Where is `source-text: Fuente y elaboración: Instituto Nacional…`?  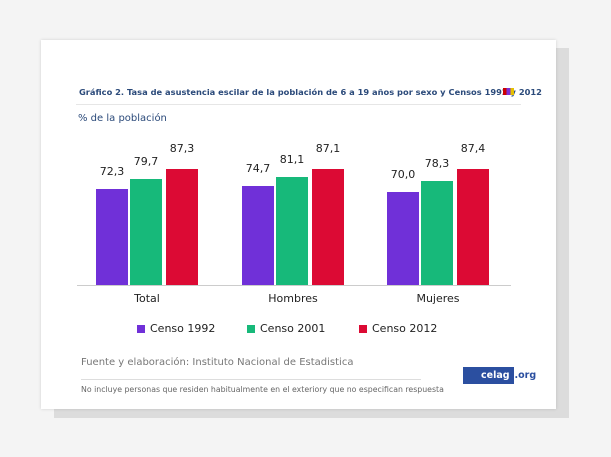
source-text: Fuente y elaboración: Instituto Nacional… is located at coordinates (217, 362).